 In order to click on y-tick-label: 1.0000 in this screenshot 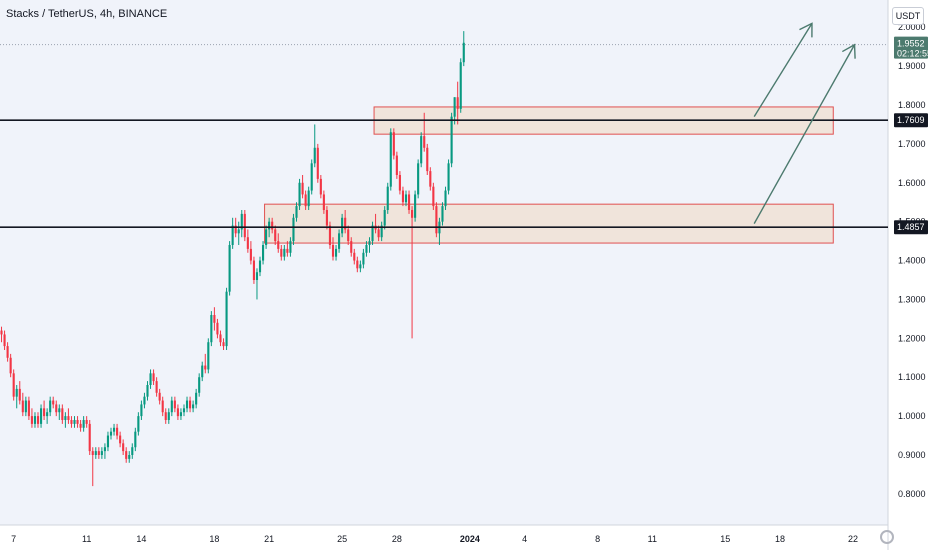, I will do `click(912, 416)`.